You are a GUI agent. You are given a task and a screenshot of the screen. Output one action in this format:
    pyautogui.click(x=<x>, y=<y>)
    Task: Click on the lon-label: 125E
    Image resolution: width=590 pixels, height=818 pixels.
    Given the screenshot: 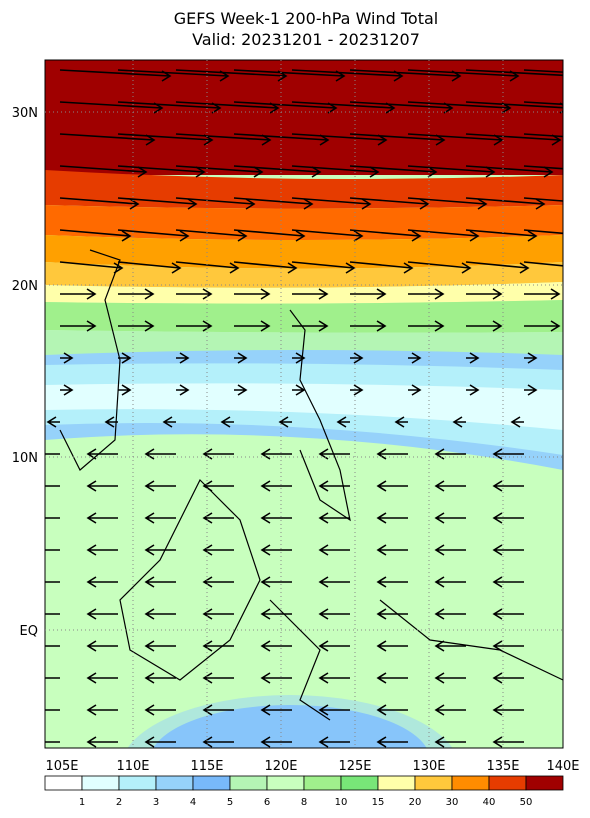 What is the action you would take?
    pyautogui.click(x=354, y=766)
    